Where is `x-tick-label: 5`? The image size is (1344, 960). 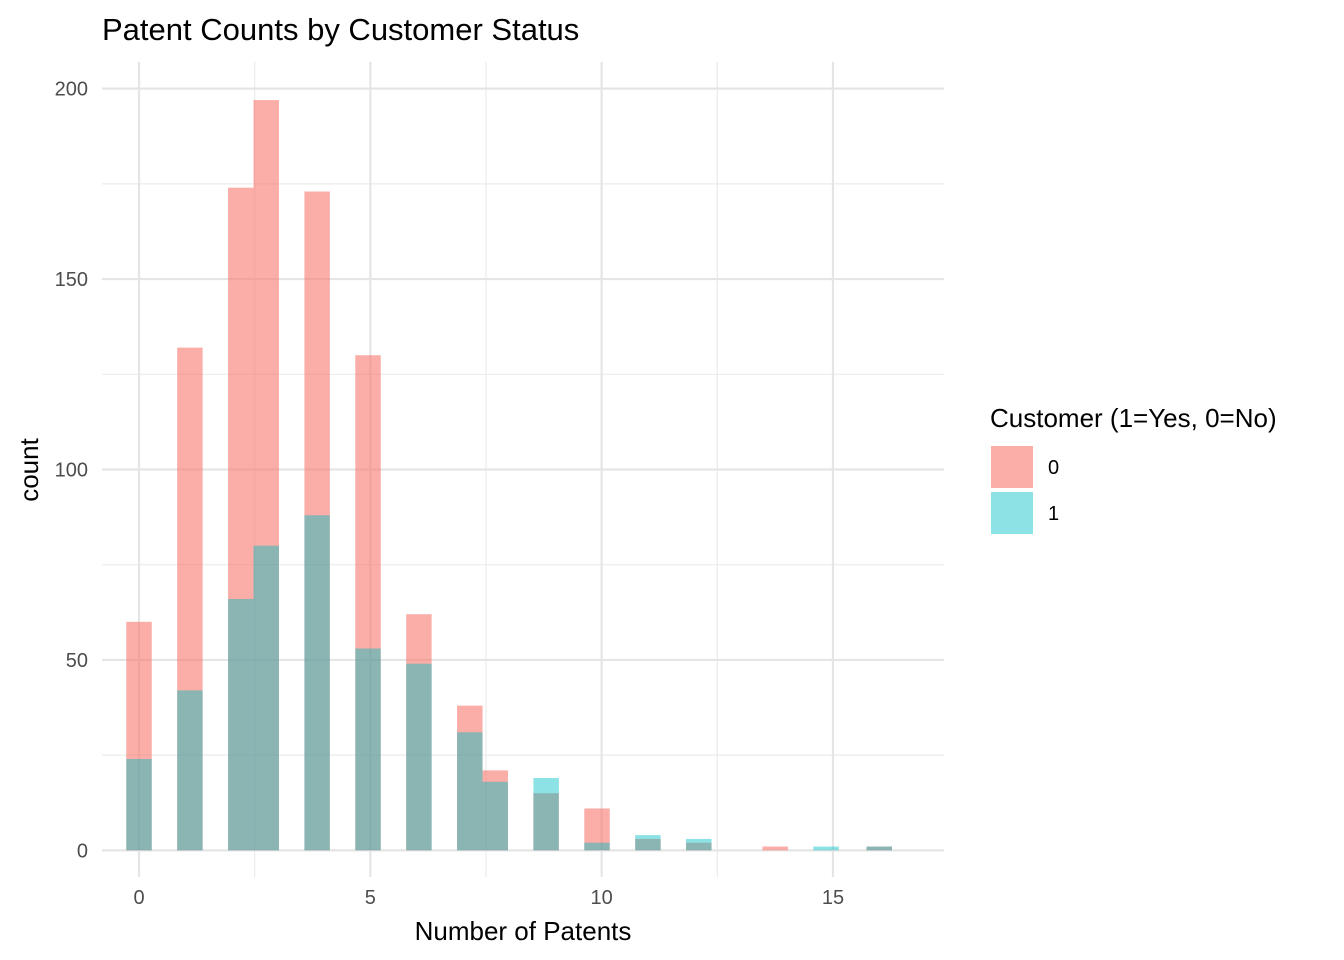 x-tick-label: 5 is located at coordinates (370, 898).